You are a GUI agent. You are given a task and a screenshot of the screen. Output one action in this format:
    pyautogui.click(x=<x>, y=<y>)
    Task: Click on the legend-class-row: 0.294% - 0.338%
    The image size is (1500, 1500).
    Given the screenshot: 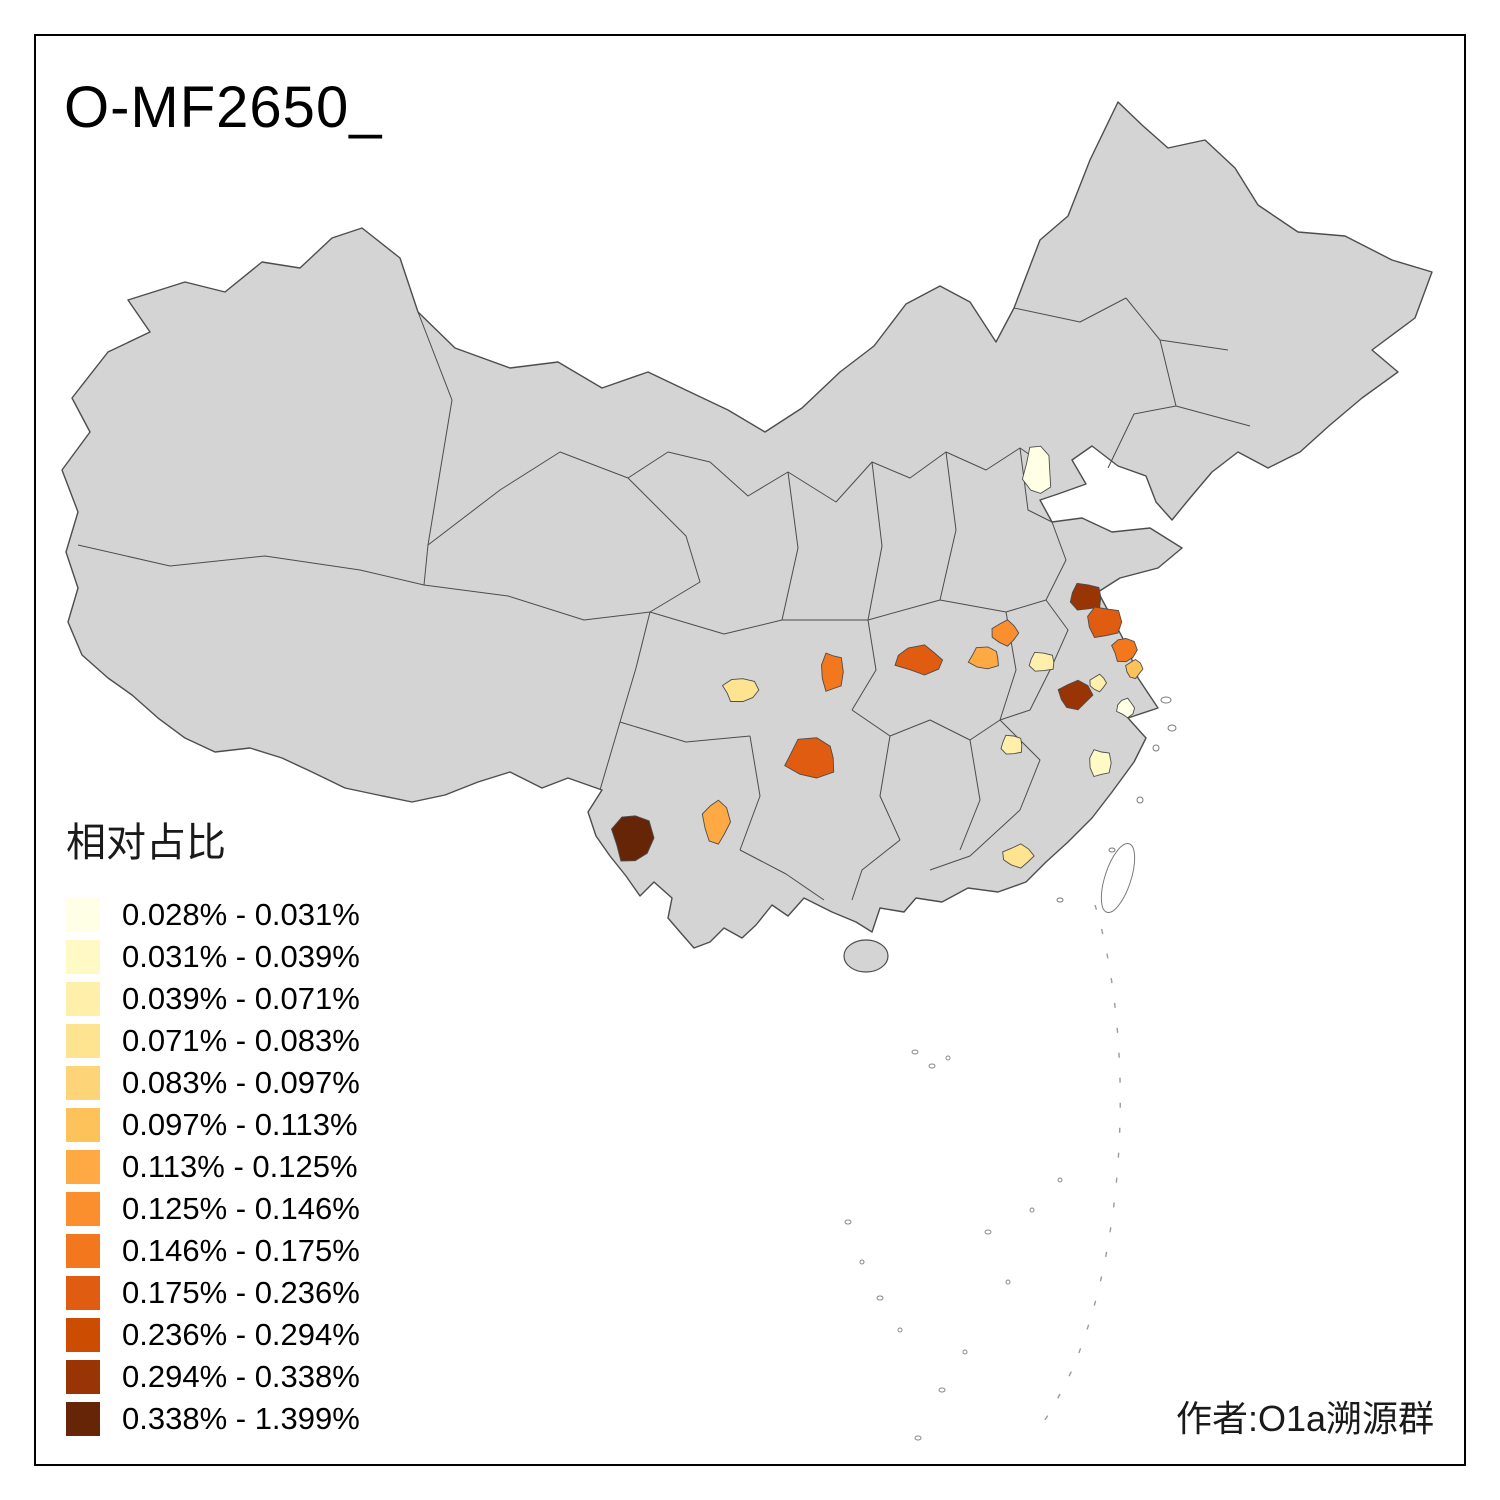 What is the action you would take?
    pyautogui.click(x=213, y=1377)
    